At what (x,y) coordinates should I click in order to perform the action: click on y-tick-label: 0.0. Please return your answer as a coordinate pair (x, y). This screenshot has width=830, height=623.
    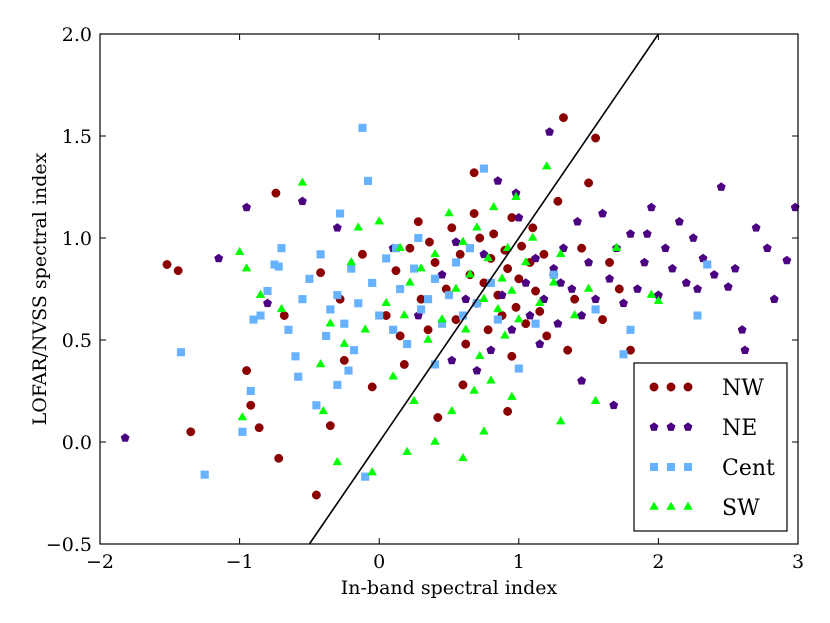
    Looking at the image, I should click on (77, 443).